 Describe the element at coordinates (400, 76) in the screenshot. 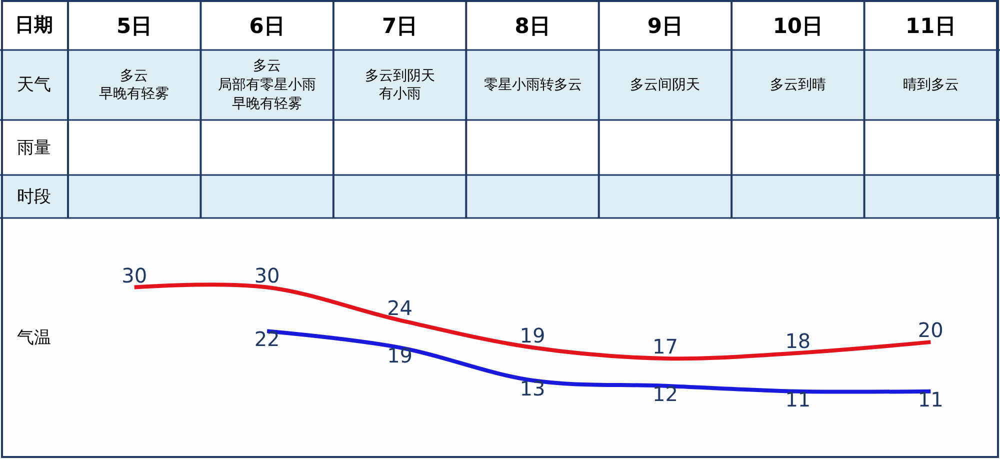

I see `text: 多云到阴天` at that location.